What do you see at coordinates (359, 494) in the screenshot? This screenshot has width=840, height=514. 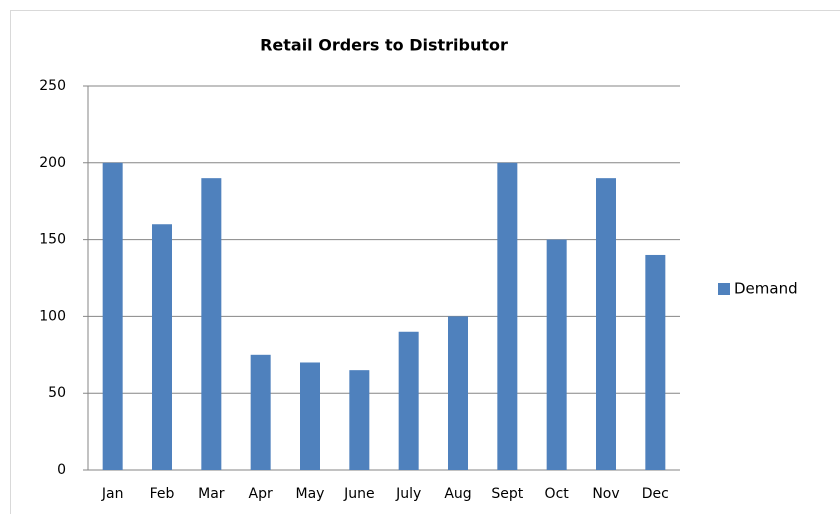 I see `x-tick-label: June` at bounding box center [359, 494].